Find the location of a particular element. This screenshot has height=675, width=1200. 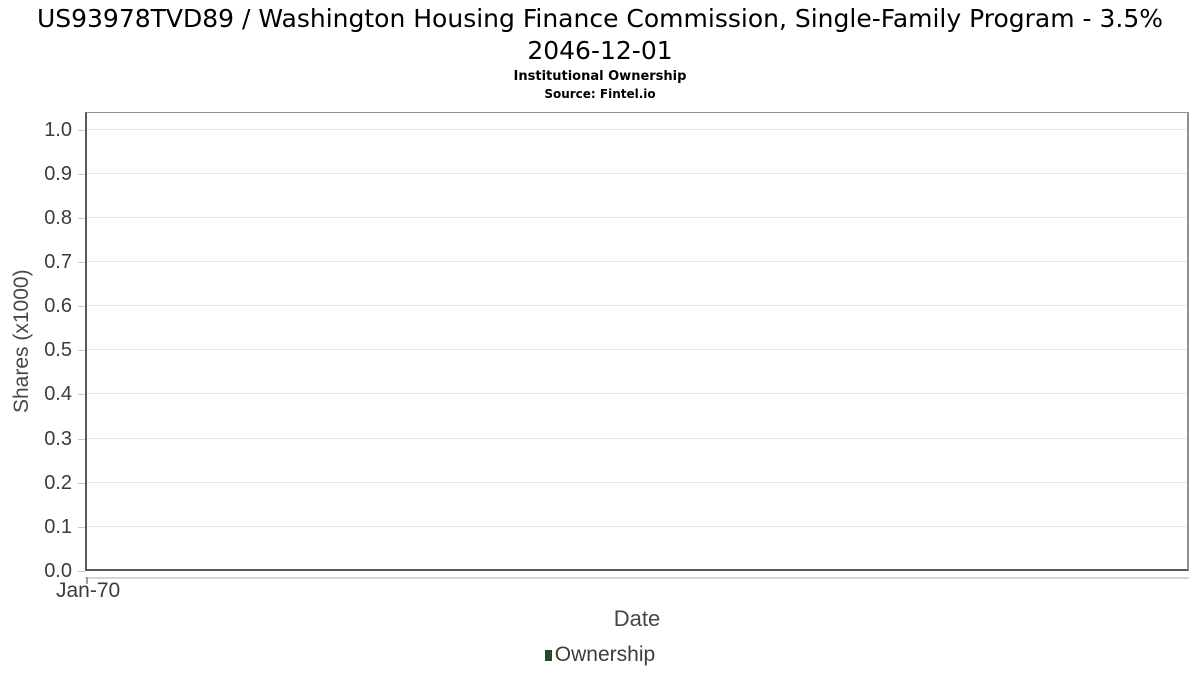

y-tick-label: 0.1 is located at coordinates (58, 527).